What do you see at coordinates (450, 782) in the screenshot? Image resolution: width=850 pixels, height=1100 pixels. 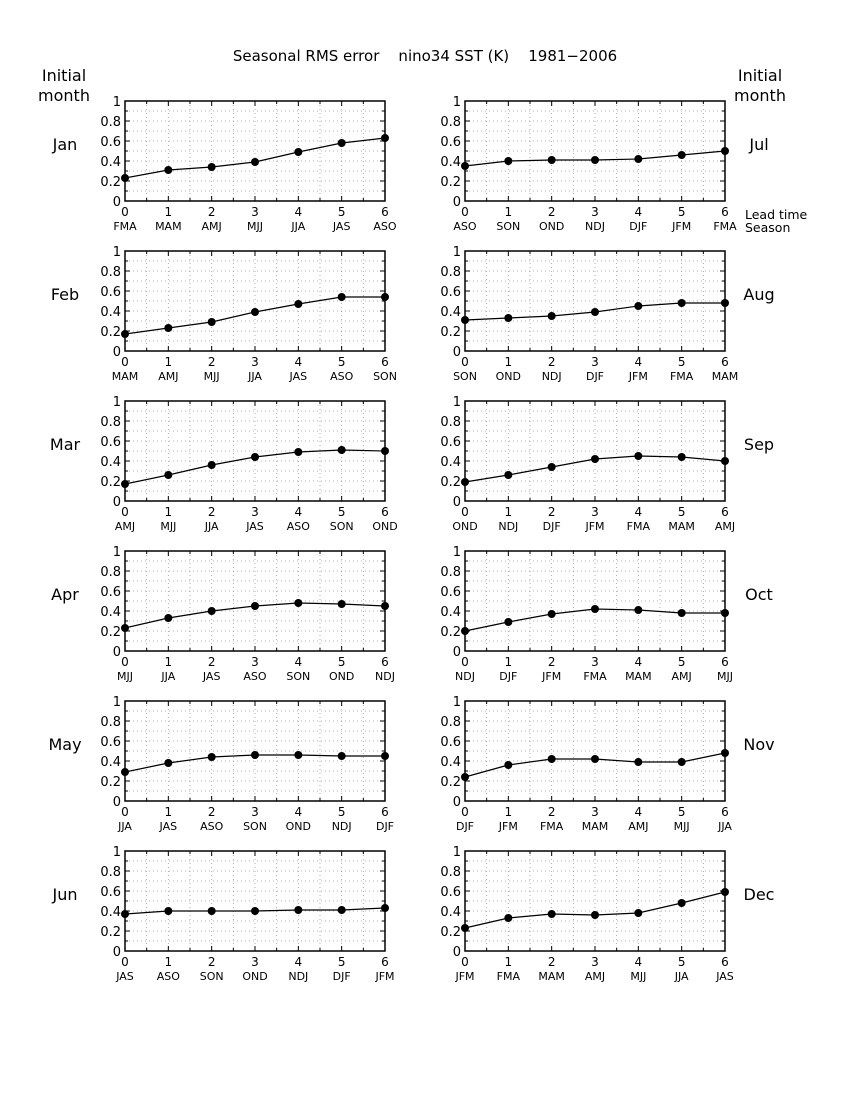 I see `panel-nov-ytick-label: 0.2` at bounding box center [450, 782].